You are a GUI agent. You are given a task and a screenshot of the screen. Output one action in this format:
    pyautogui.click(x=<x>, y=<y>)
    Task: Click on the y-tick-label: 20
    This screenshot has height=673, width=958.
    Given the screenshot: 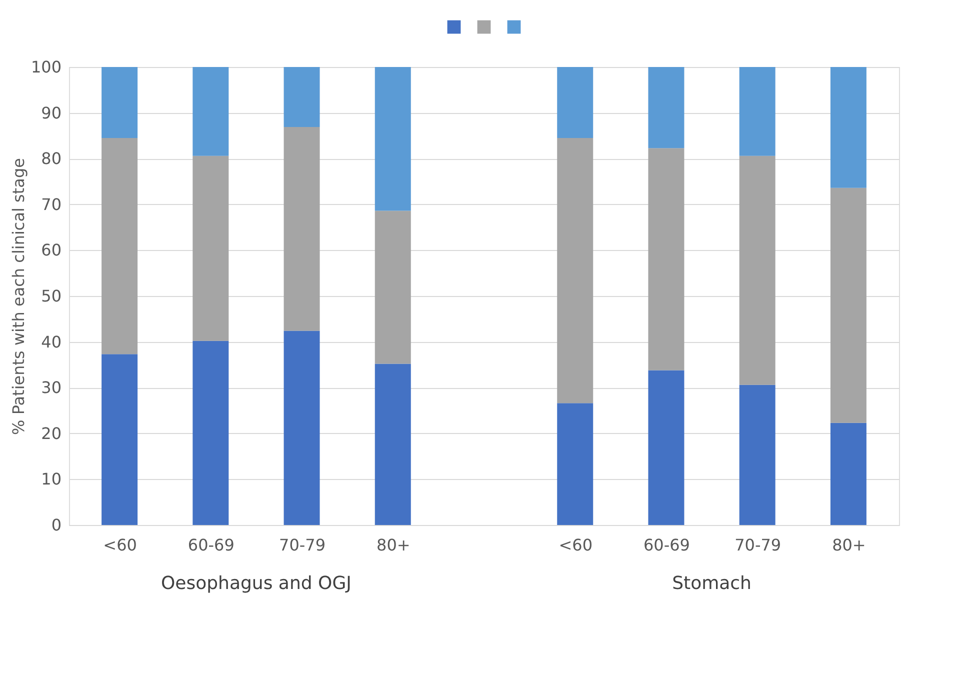 What is the action you would take?
    pyautogui.click(x=51, y=433)
    